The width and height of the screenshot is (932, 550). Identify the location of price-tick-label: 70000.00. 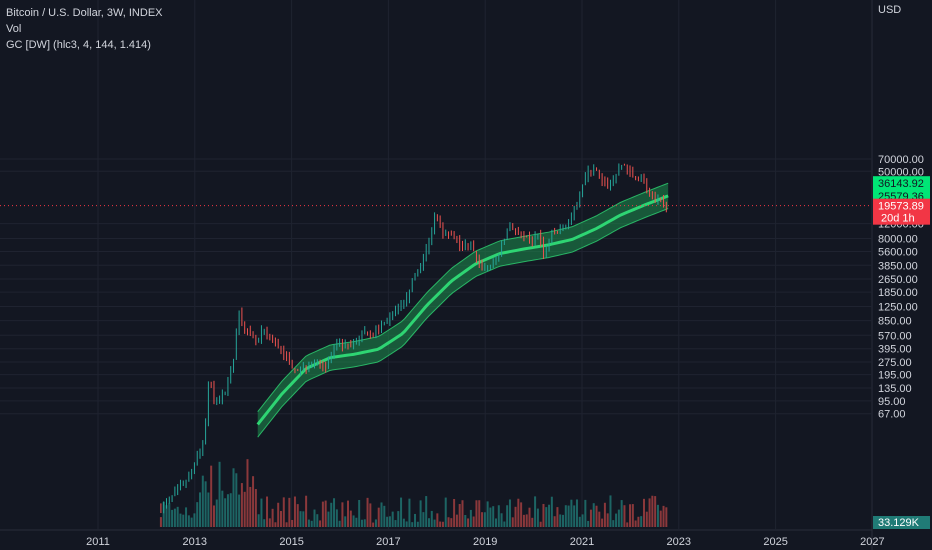
(901, 160).